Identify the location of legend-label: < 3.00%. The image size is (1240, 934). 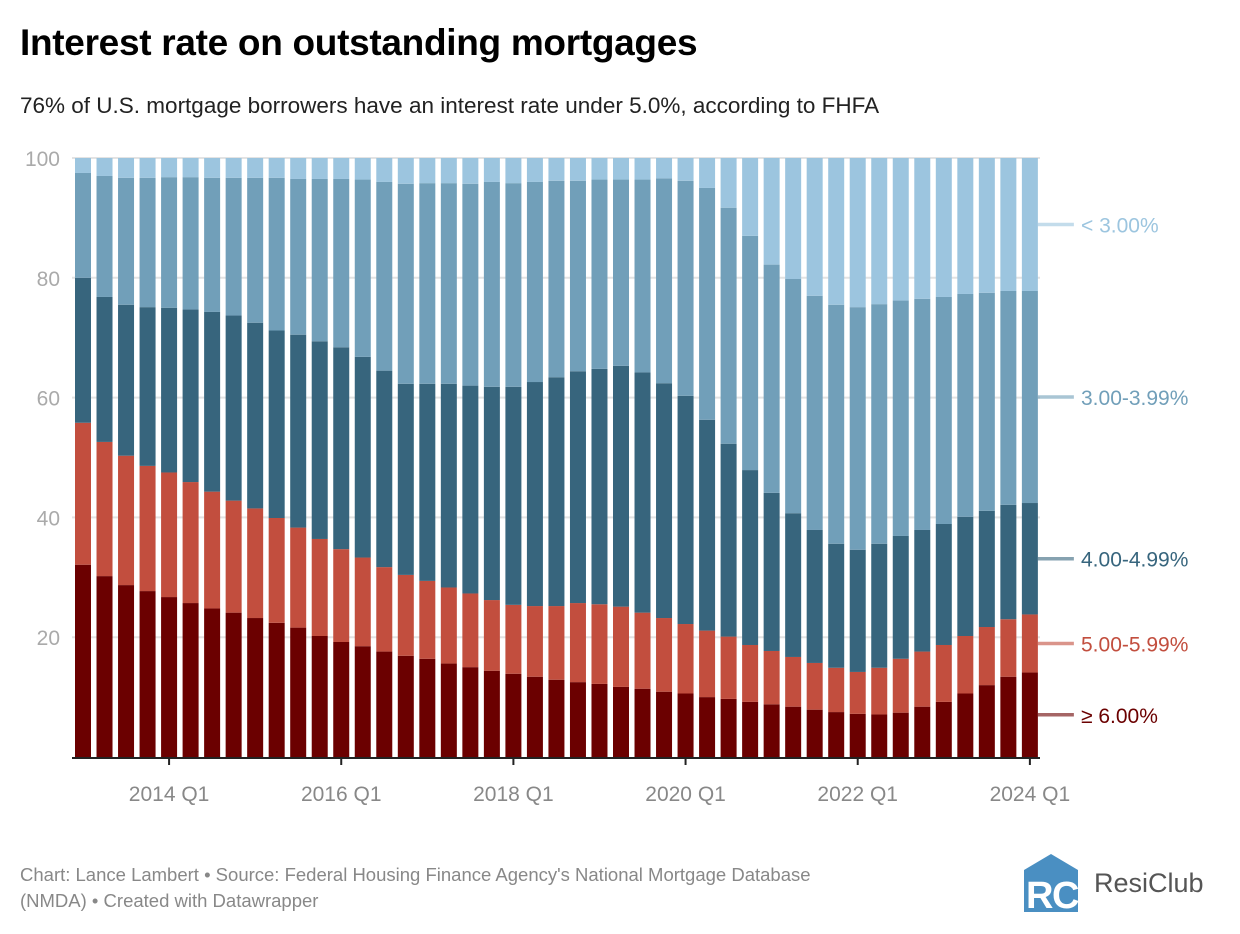
(1120, 225).